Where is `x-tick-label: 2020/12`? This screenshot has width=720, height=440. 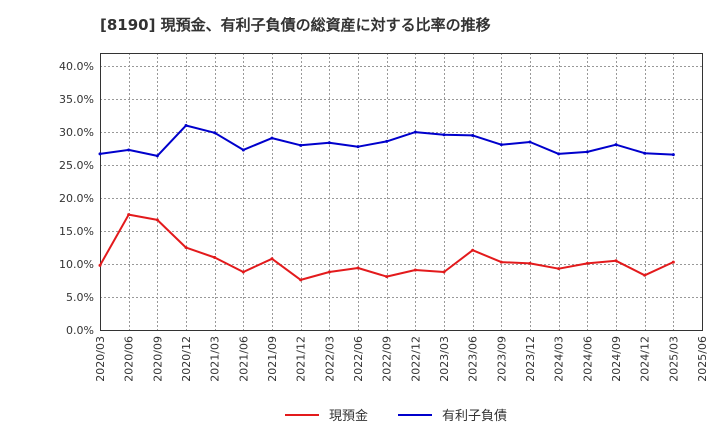
x-tick-label: 2020/12 is located at coordinates (186, 359).